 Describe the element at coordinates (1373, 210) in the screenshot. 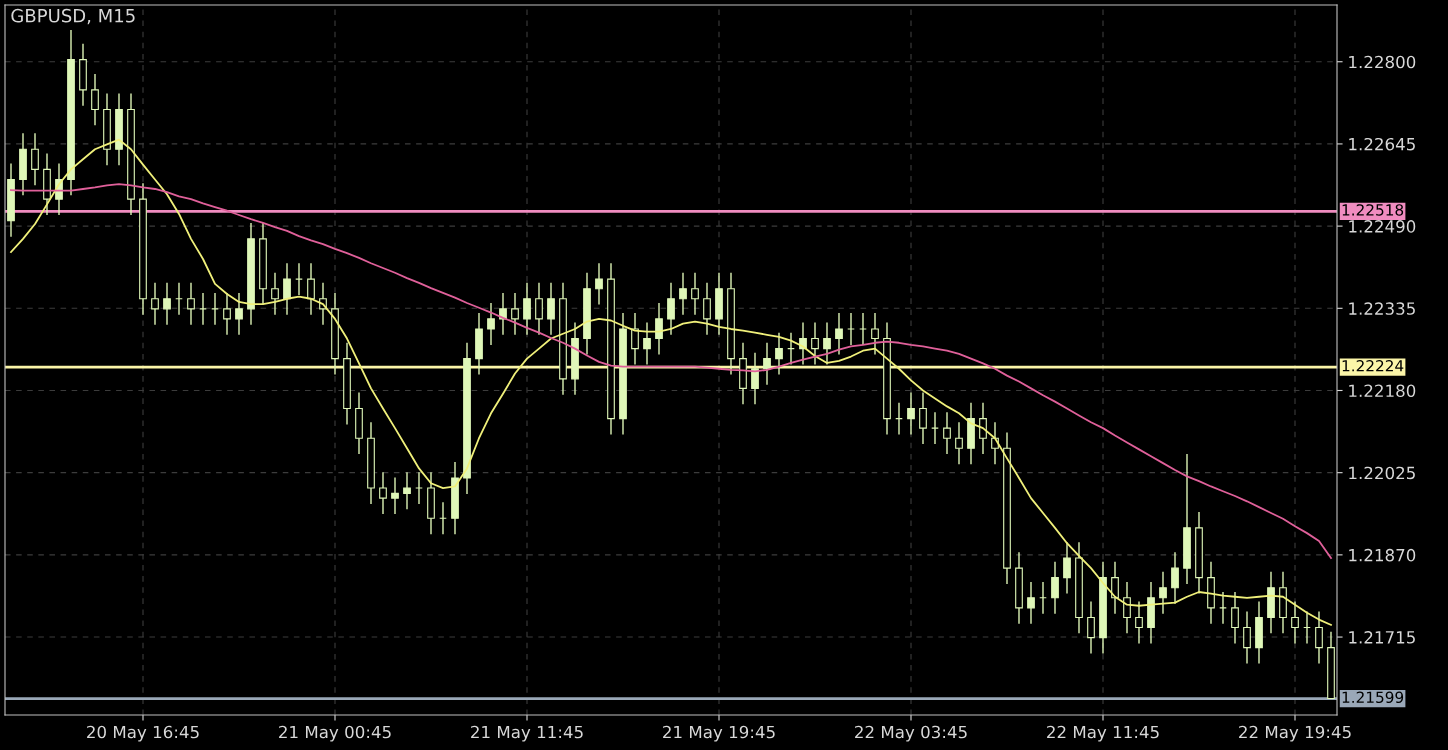

I see `ref-line-label: 1.22518` at that location.